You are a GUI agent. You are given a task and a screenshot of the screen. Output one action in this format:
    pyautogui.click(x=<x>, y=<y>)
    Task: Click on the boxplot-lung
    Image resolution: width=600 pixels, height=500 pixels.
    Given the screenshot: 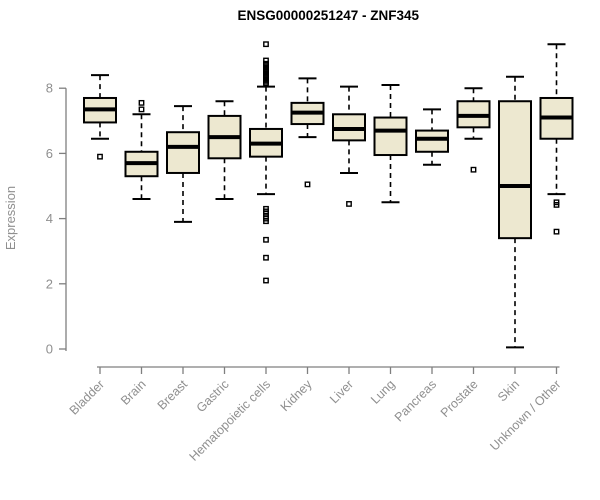 What is the action you would take?
    pyautogui.click(x=390, y=143)
    